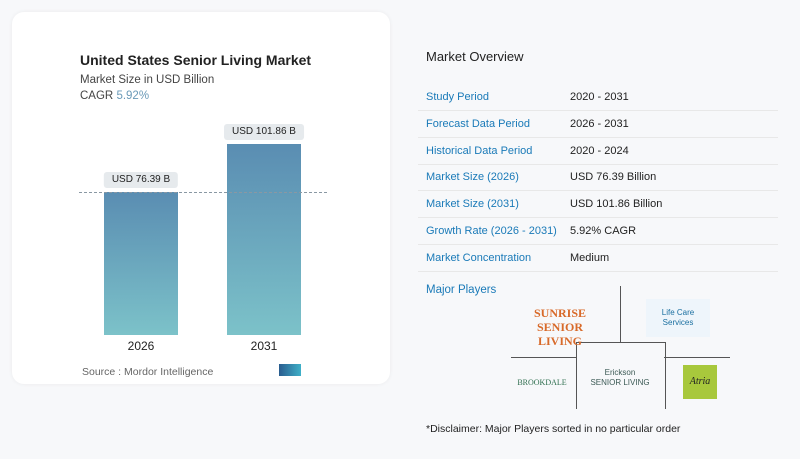 The image size is (800, 459). Describe the element at coordinates (290, 370) in the screenshot. I see `mordor-logo` at that location.